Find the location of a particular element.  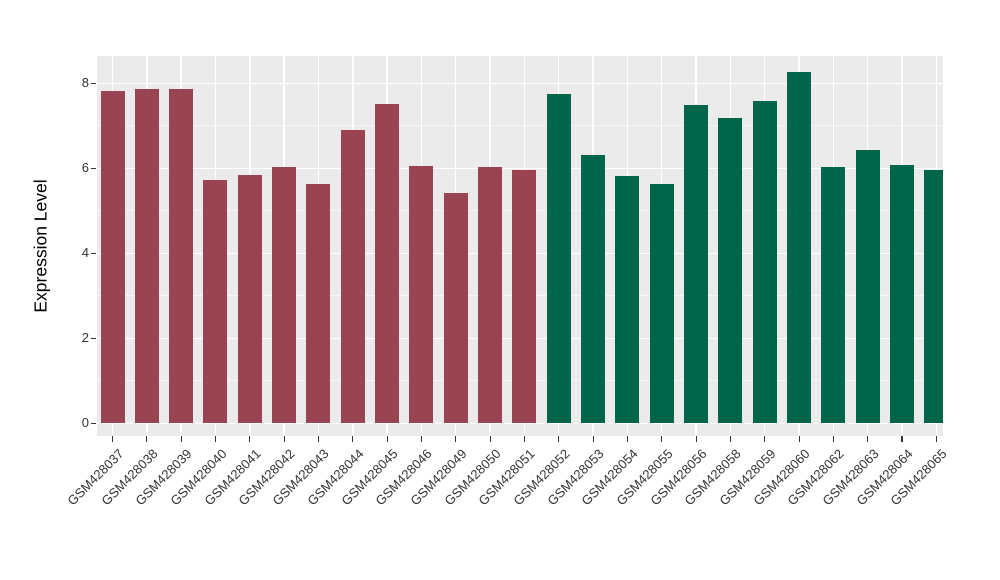

bar-GSM428043 is located at coordinates (318, 304).